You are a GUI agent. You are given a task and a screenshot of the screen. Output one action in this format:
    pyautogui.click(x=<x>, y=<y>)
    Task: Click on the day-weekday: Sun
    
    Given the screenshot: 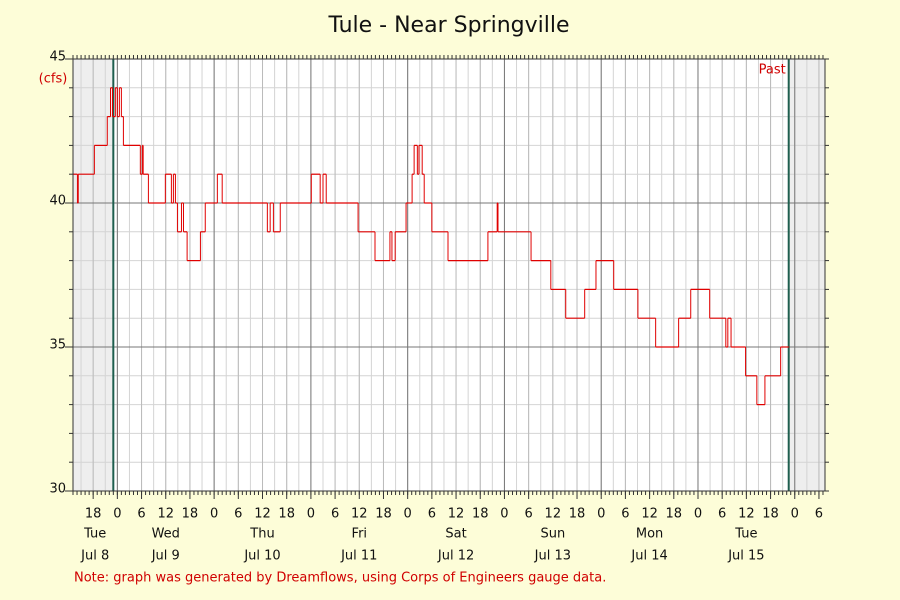 What is the action you would take?
    pyautogui.click(x=552, y=534)
    